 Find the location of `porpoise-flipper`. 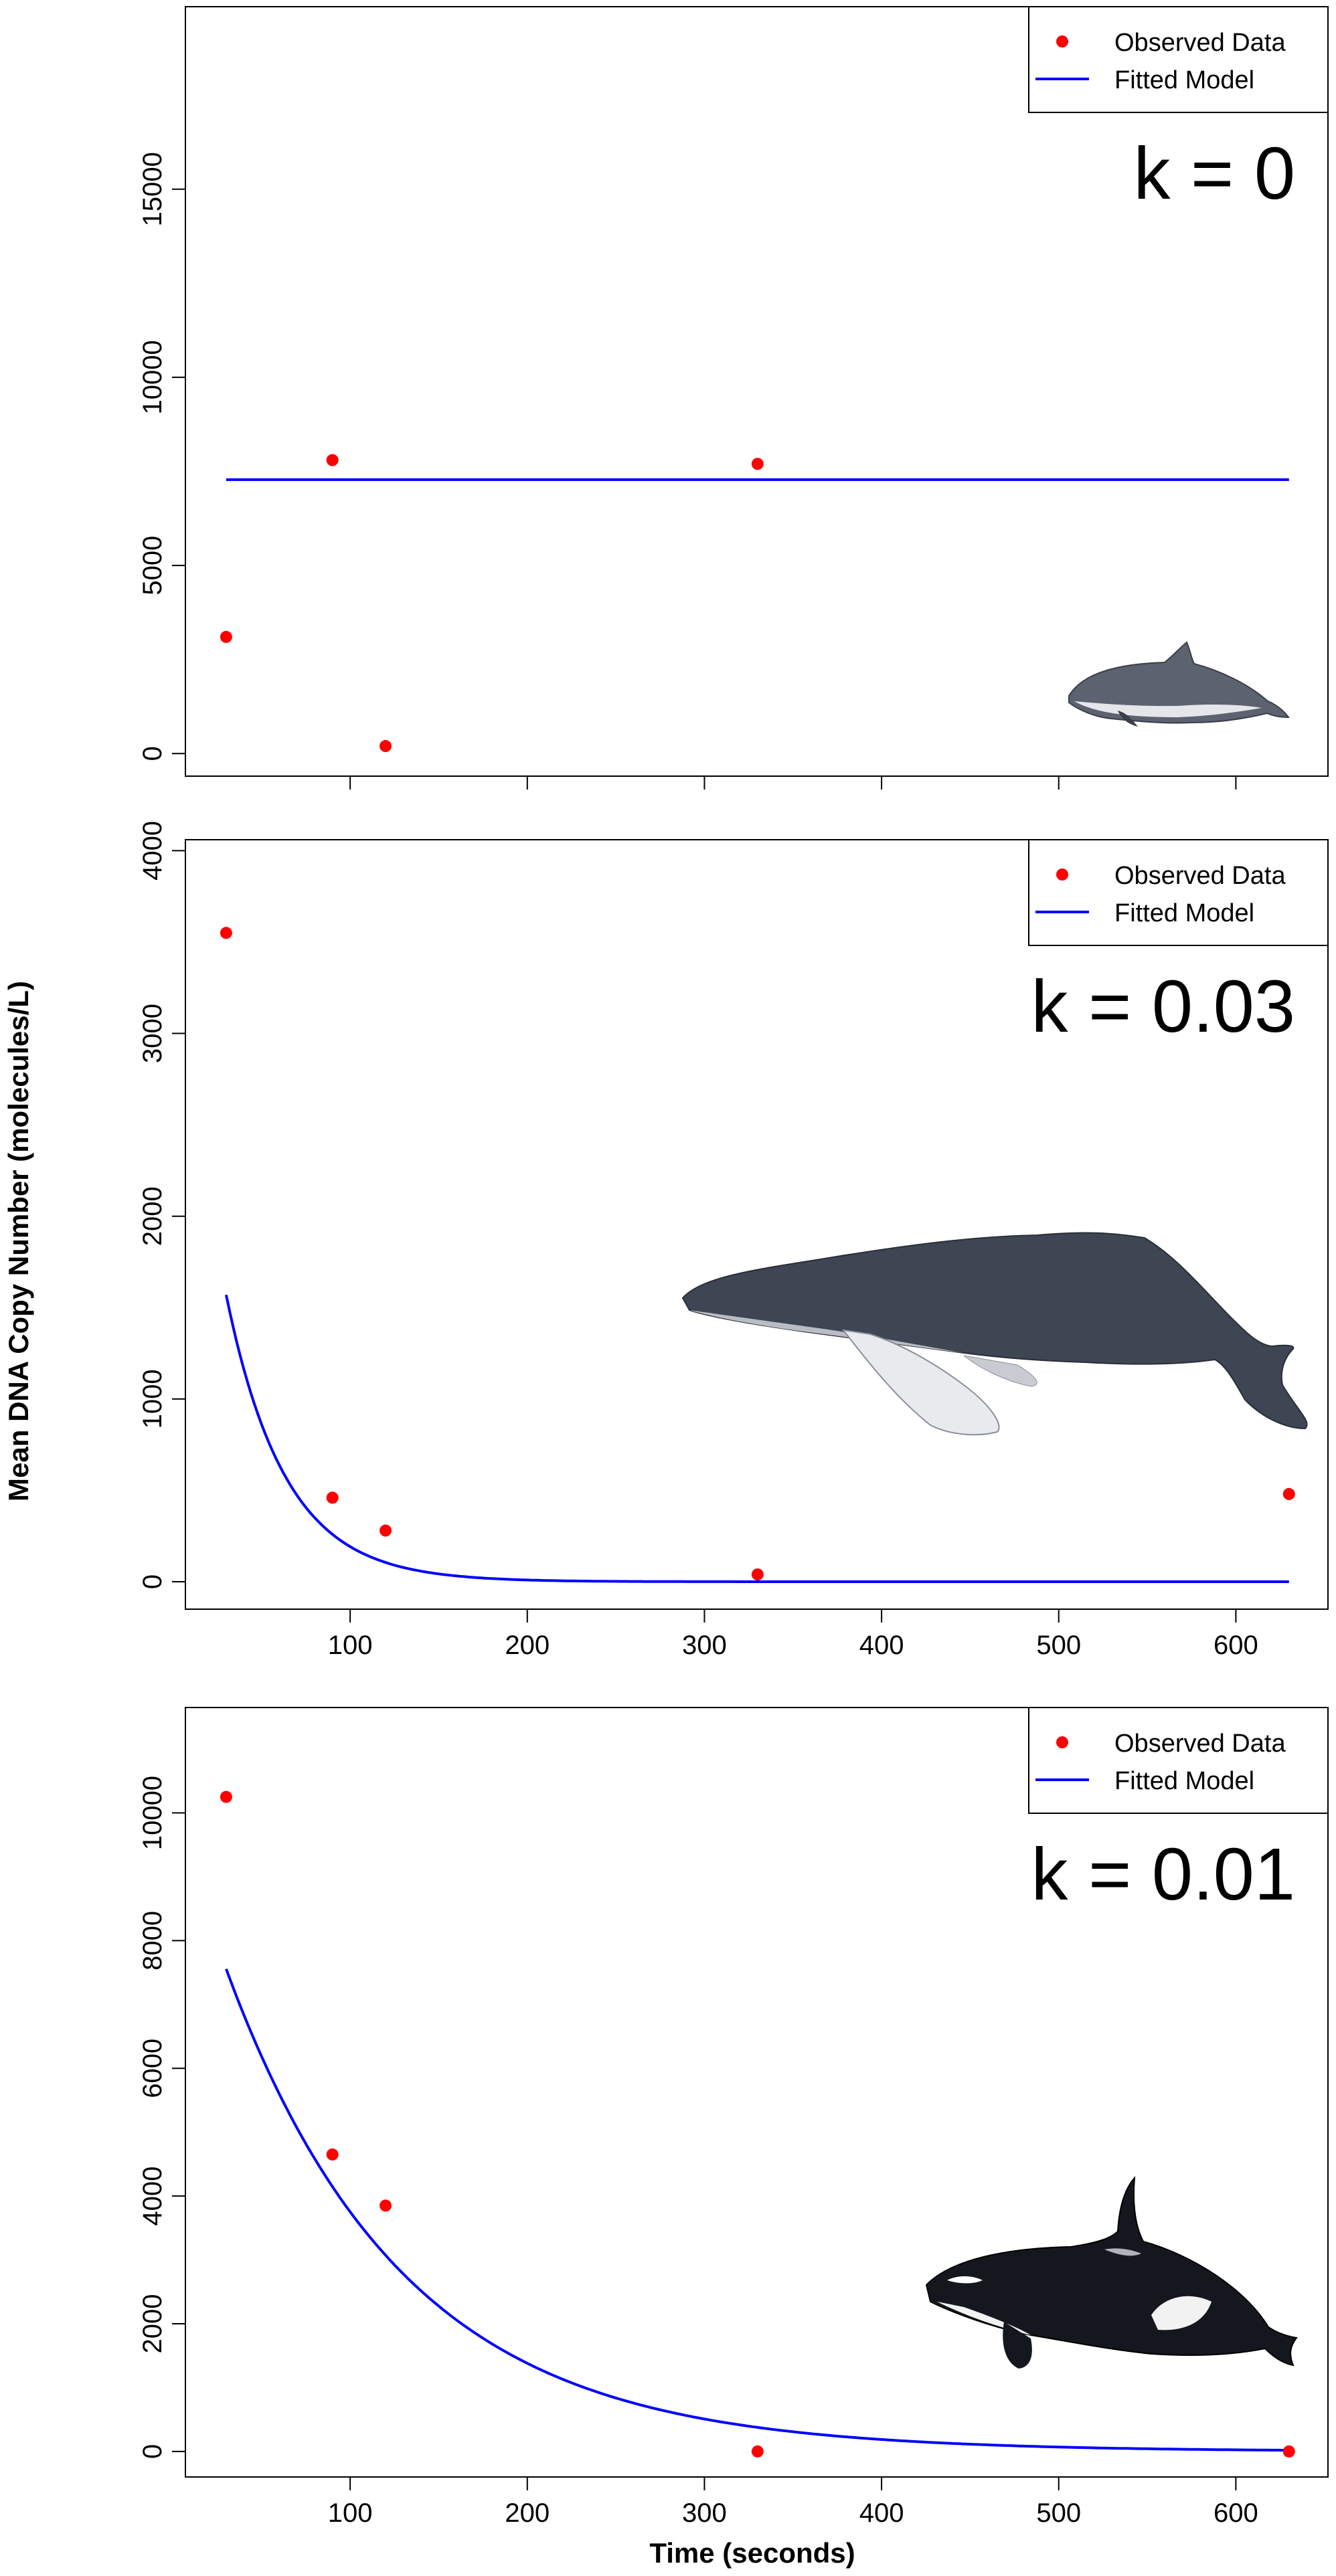

porpoise-flipper is located at coordinates (1128, 719).